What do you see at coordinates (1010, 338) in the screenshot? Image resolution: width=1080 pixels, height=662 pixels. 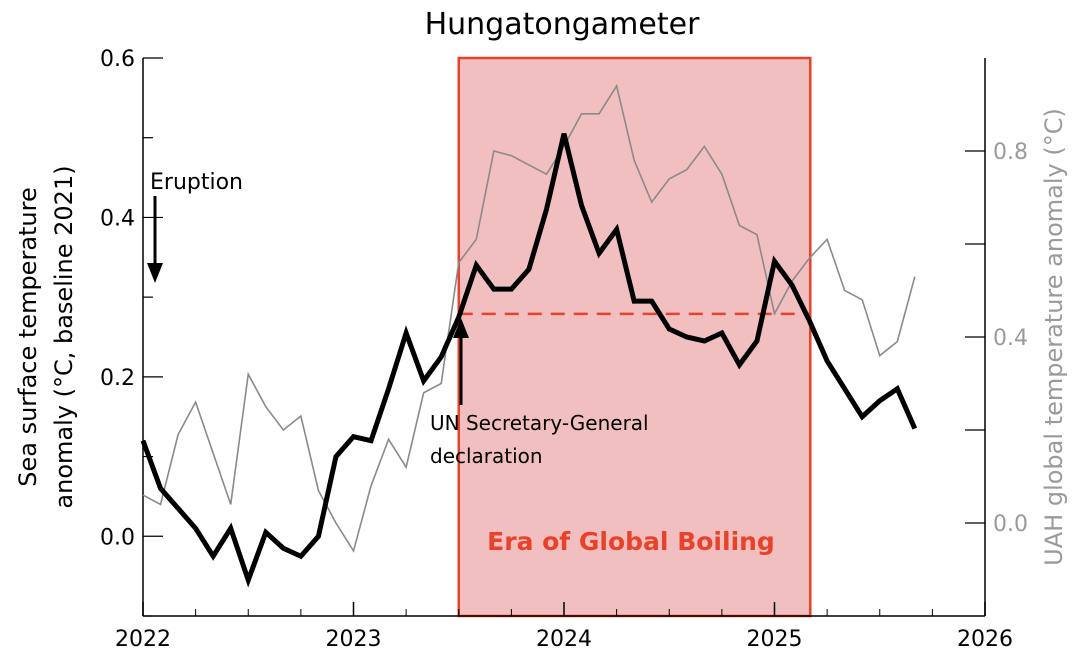 I see `y-right-tick-label: 0.4` at bounding box center [1010, 338].